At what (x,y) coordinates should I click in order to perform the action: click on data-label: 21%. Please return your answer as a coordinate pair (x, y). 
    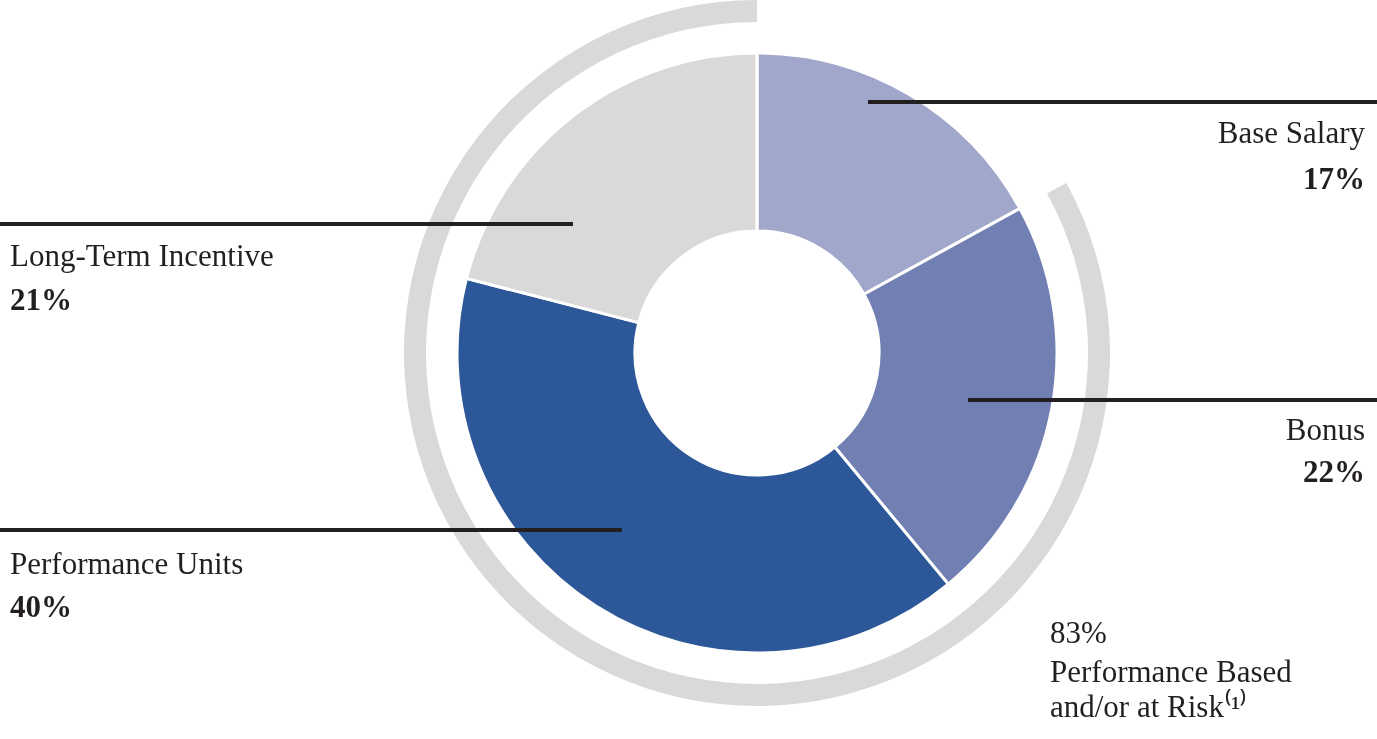
    Looking at the image, I should click on (41, 299).